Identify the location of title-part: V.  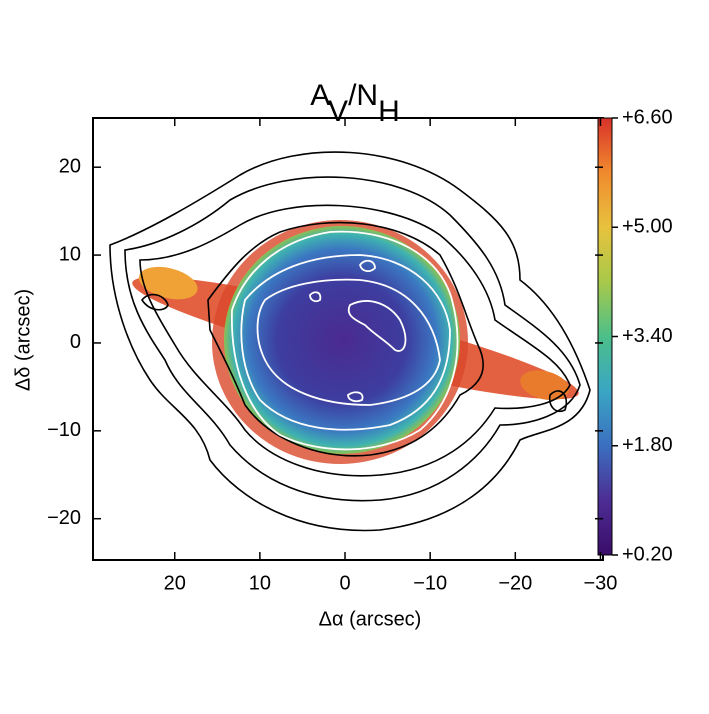
(338, 111).